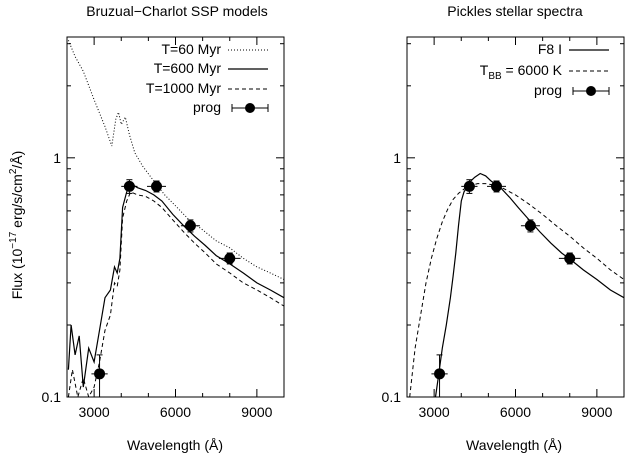  What do you see at coordinates (176, 11) in the screenshot?
I see `chart-title: Bruzual−Charlot SSP models` at bounding box center [176, 11].